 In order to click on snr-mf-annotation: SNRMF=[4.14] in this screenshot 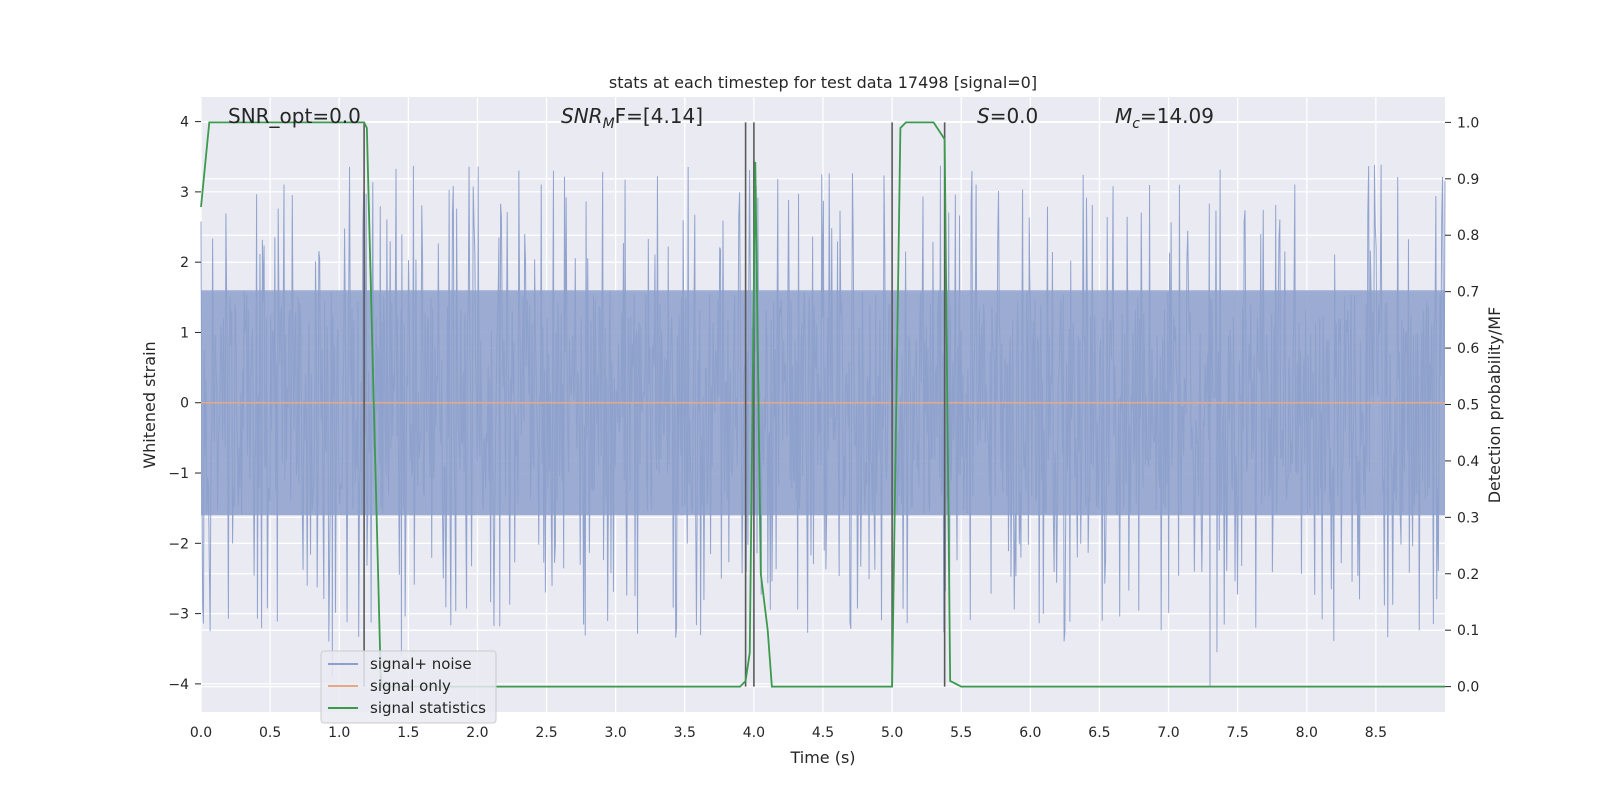, I will do `click(632, 118)`.